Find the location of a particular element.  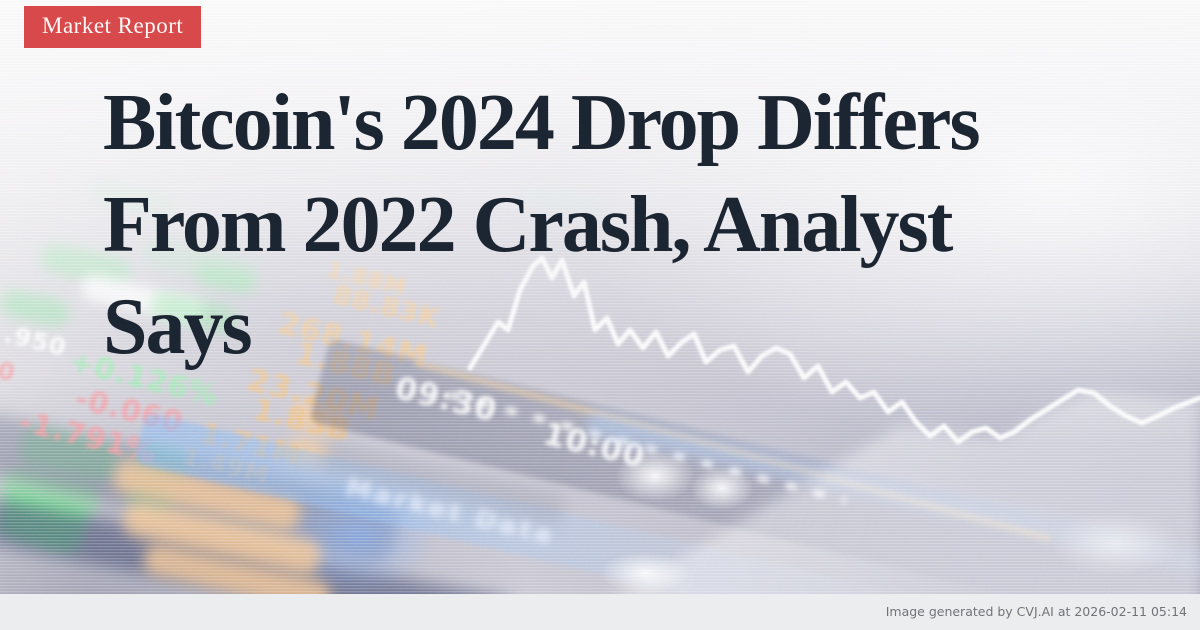

headline-line-2: From 2022 Crash, Analyst is located at coordinates (528, 225).